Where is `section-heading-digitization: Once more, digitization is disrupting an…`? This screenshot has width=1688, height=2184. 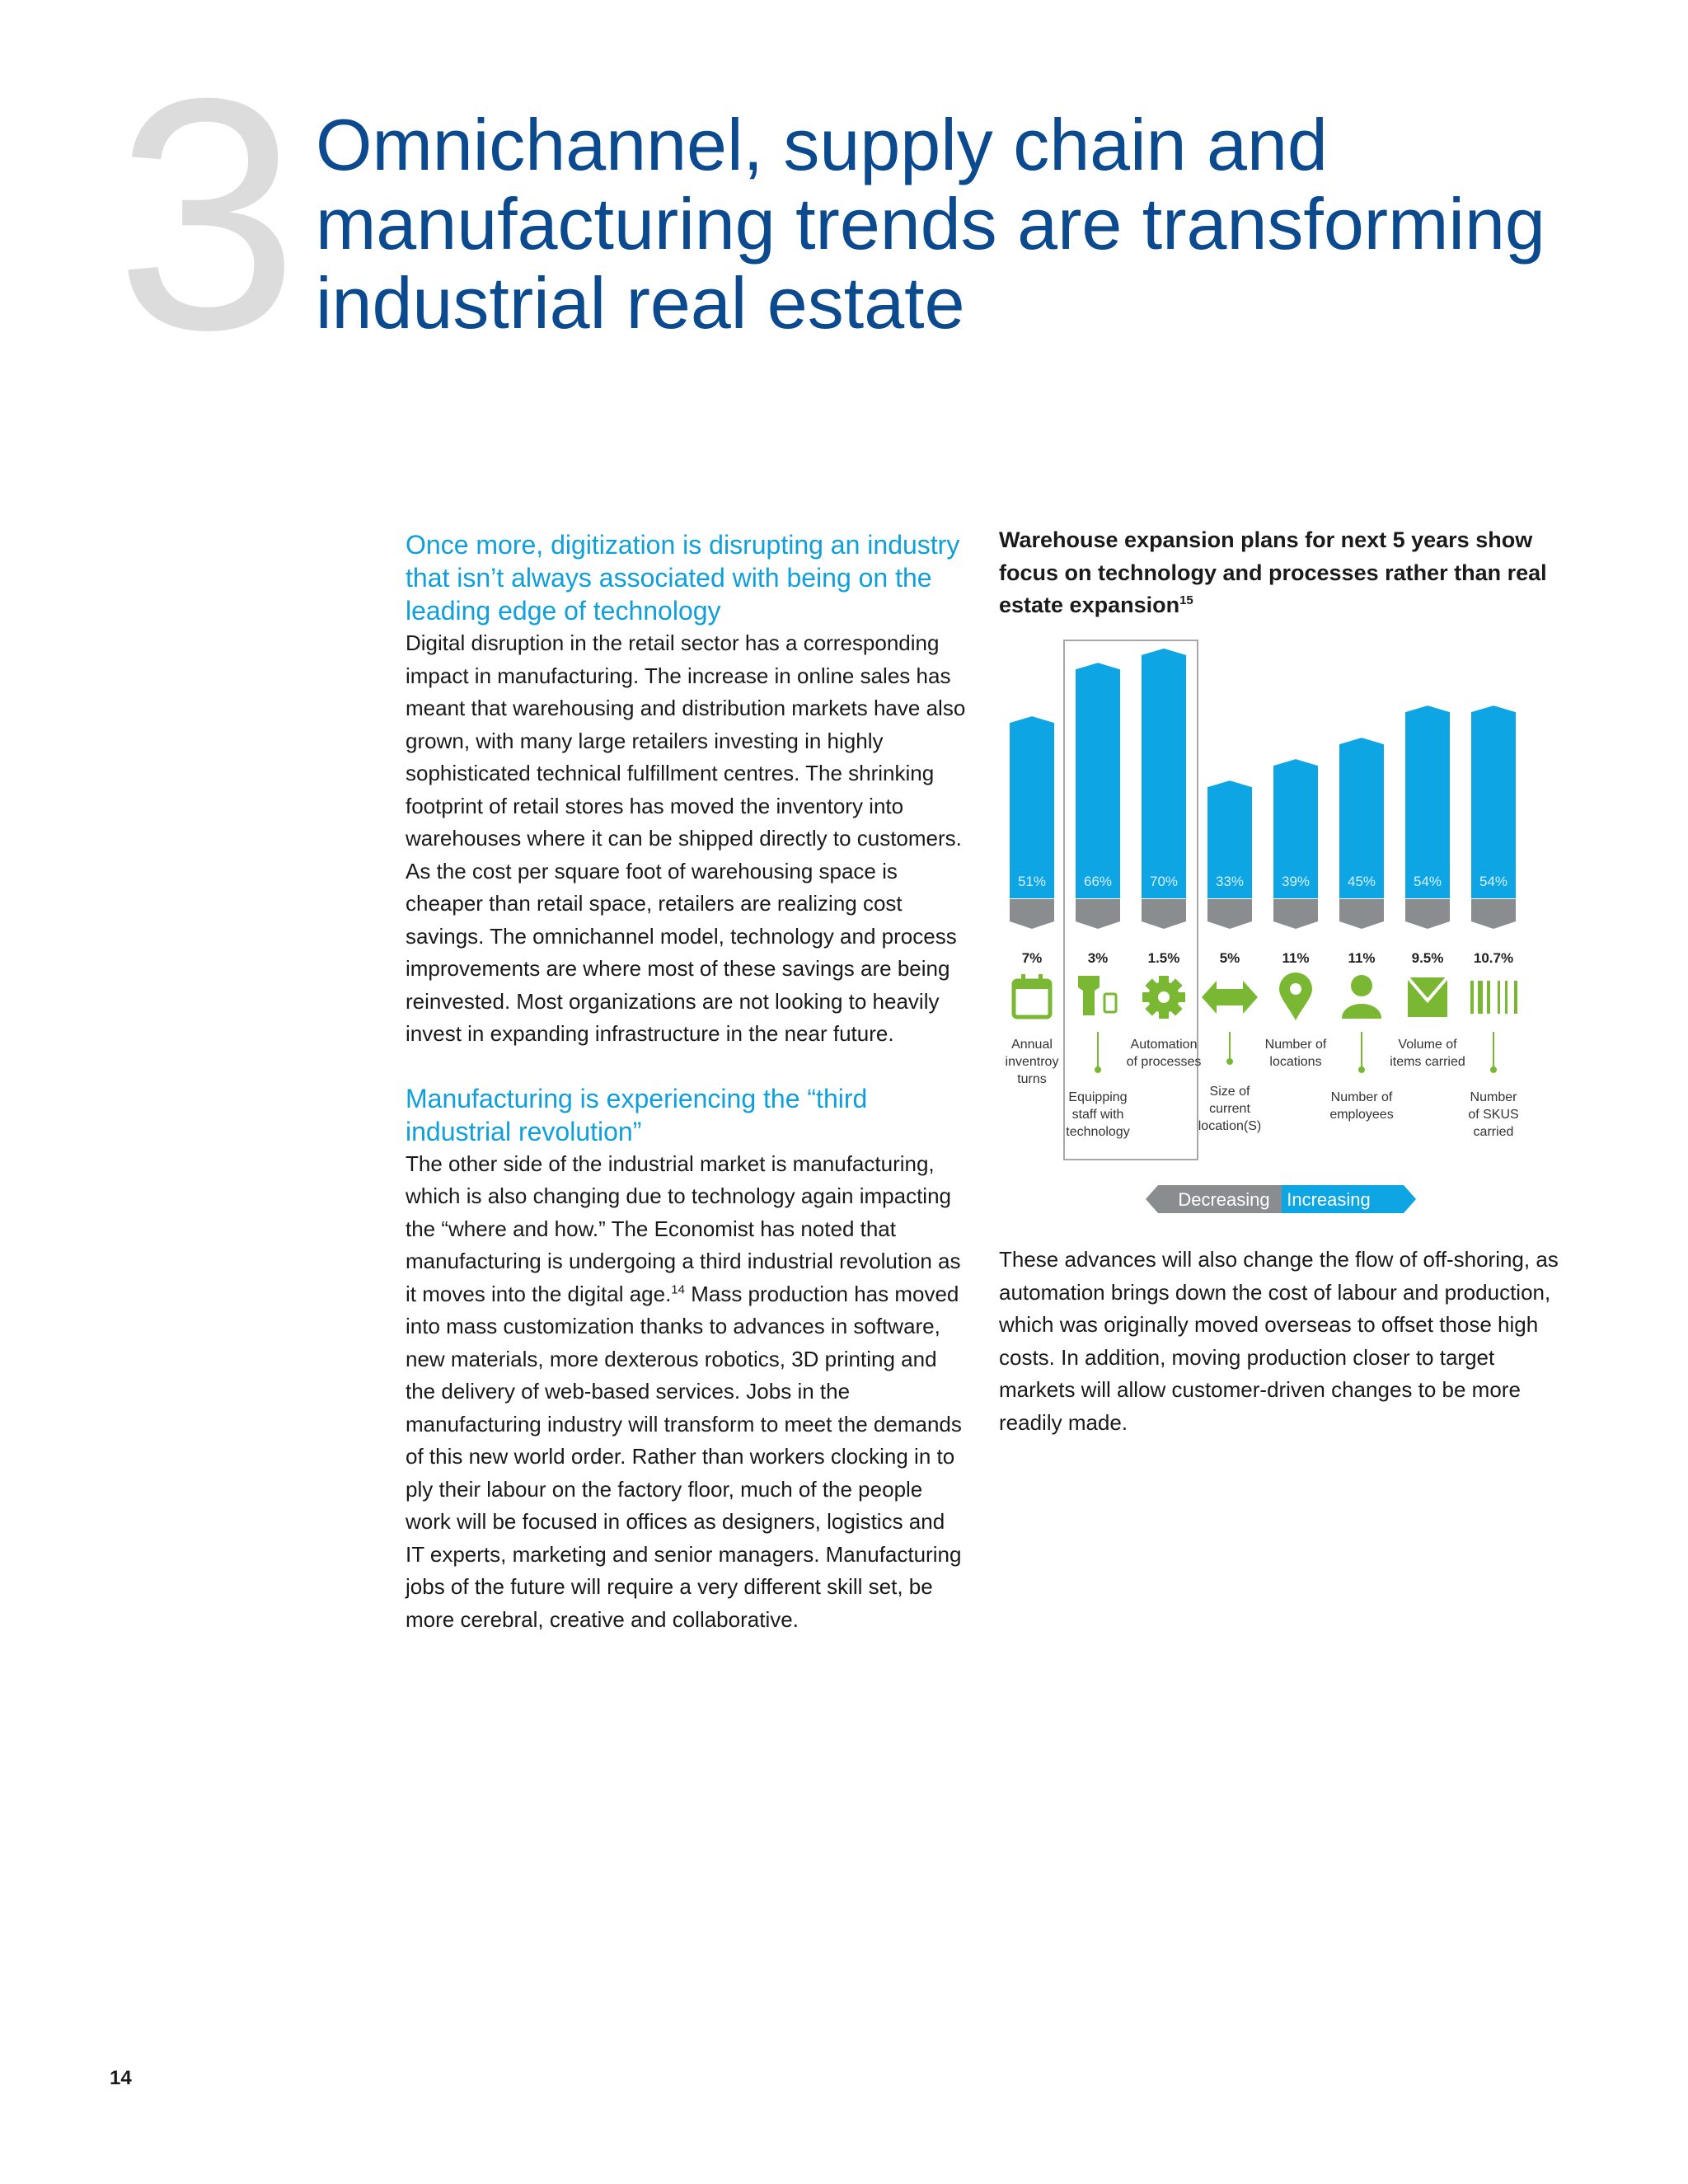
section-heading-digitization: Once more, digitization is disrupting an… is located at coordinates (683, 578).